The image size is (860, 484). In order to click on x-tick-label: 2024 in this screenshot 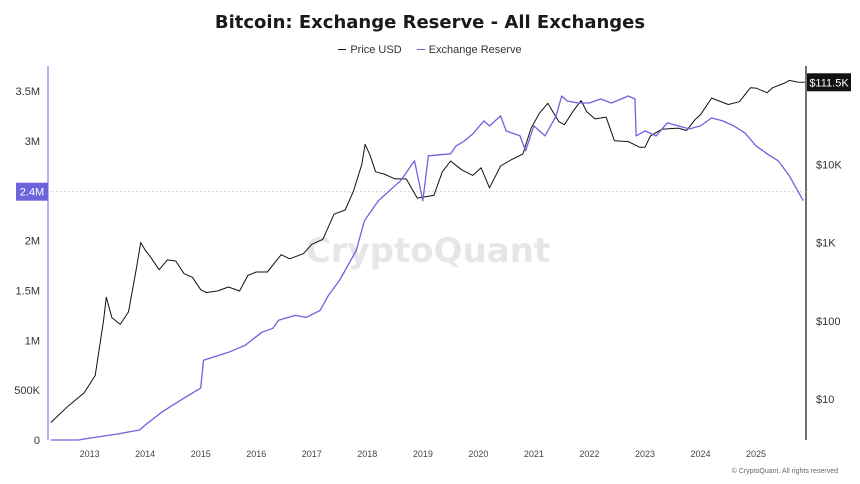, I will do `click(700, 454)`.